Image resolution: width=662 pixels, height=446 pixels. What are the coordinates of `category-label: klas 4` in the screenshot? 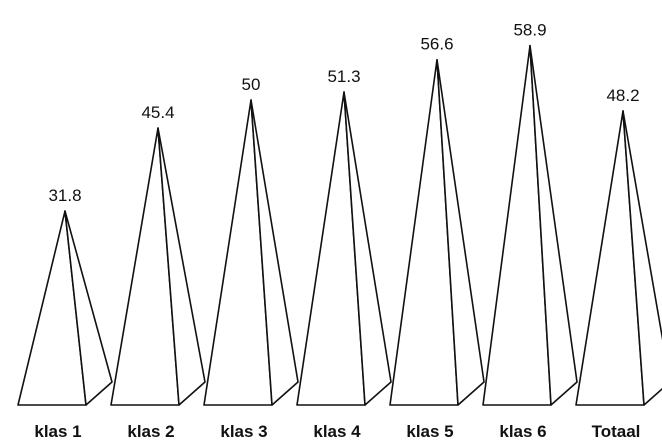 It's located at (337, 431).